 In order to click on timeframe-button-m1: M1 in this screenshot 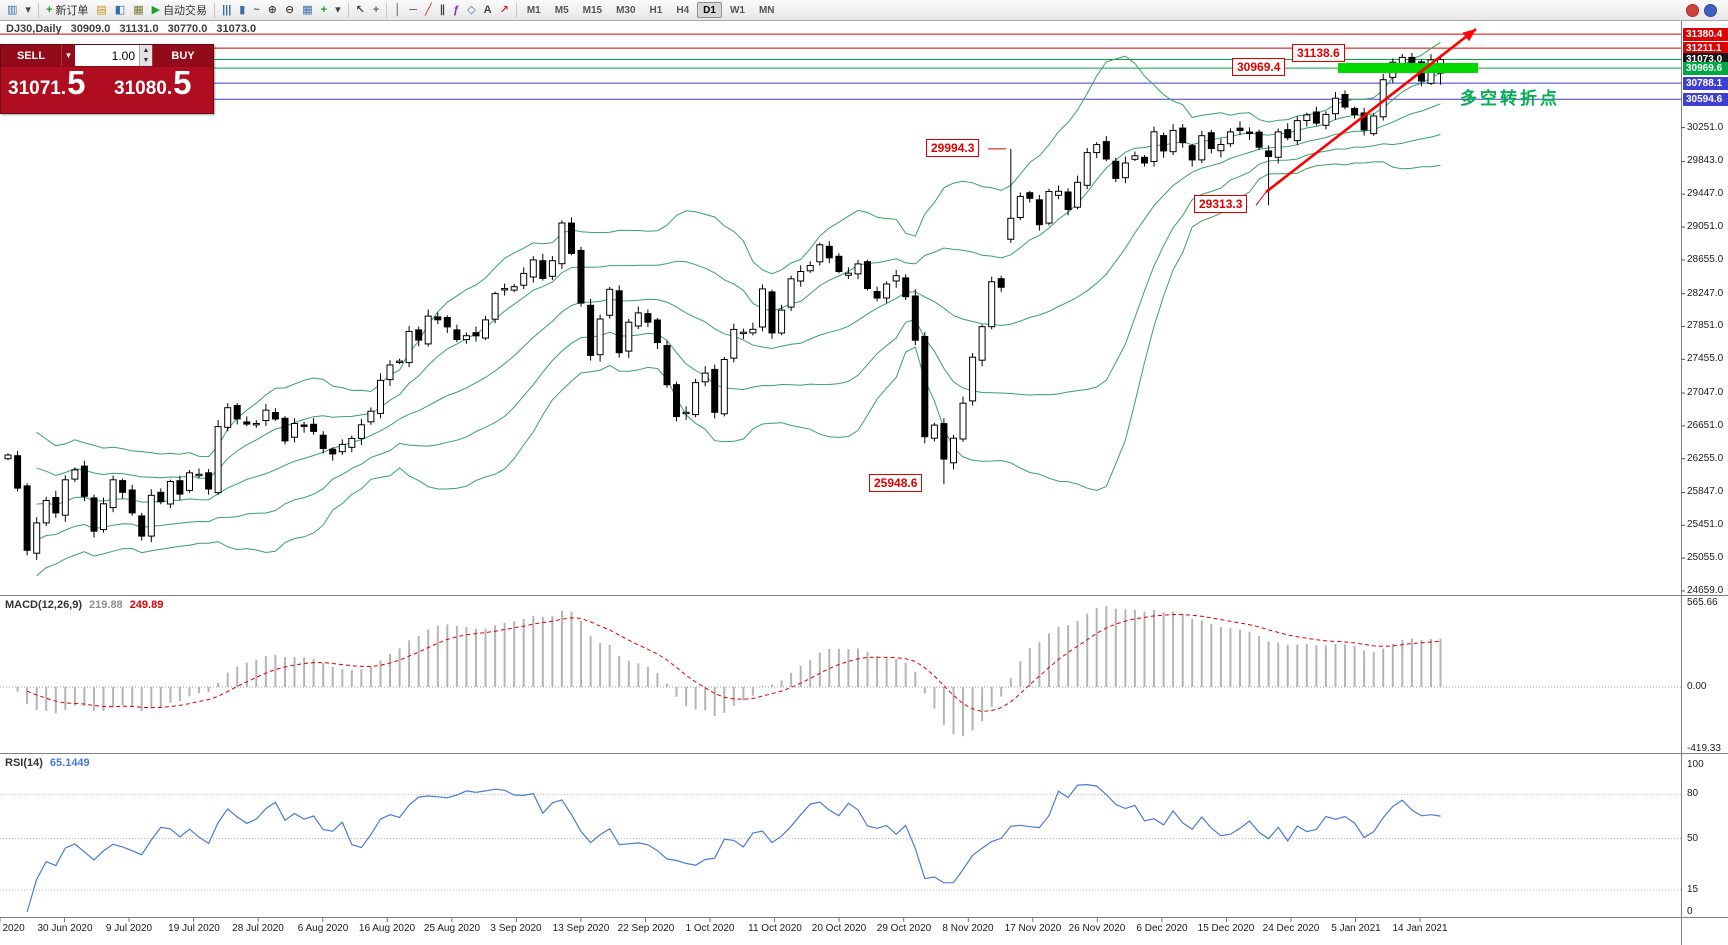, I will do `click(533, 10)`.